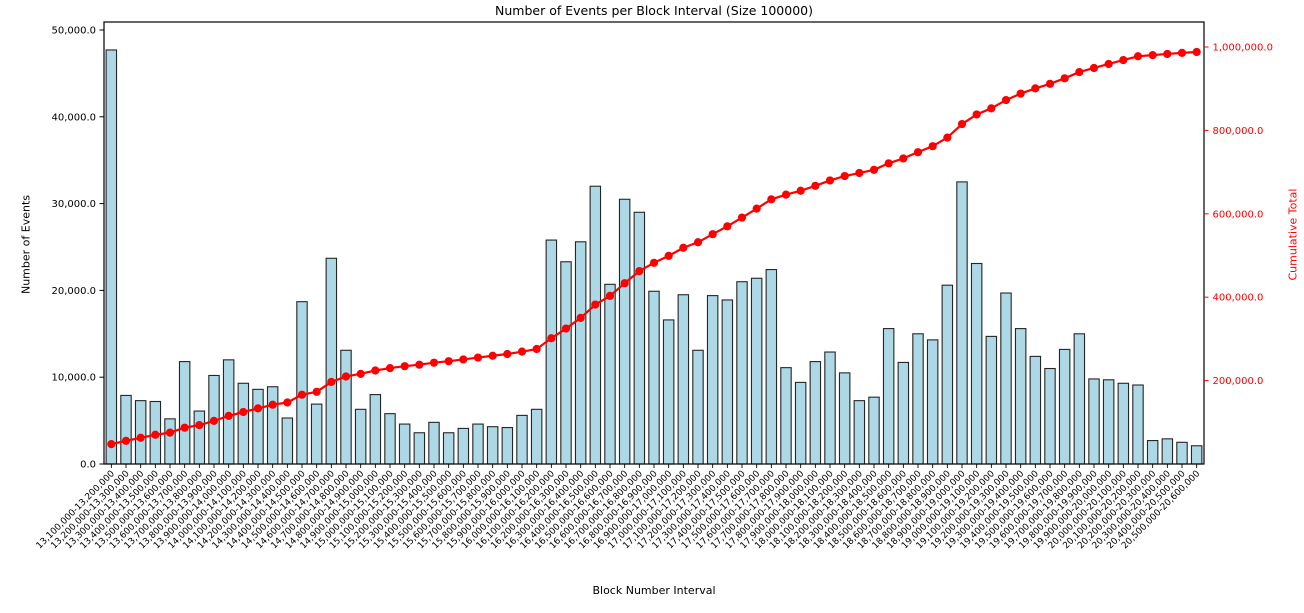 The width and height of the screenshot is (1304, 613). I want to click on y-axis-label-right: Cumulative Total, so click(1293, 234).